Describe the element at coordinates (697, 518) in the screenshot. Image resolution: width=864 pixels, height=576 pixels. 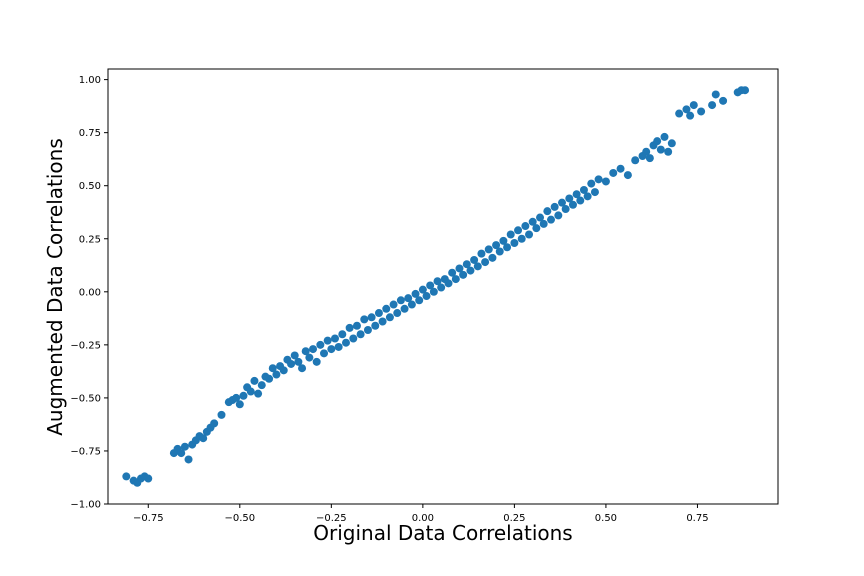
I see `x-tick-label: 0.75` at that location.